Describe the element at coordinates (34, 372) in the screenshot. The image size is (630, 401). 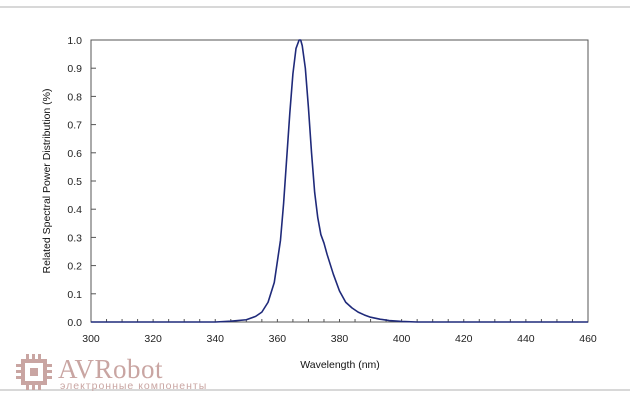
I see `chip-icon` at that location.